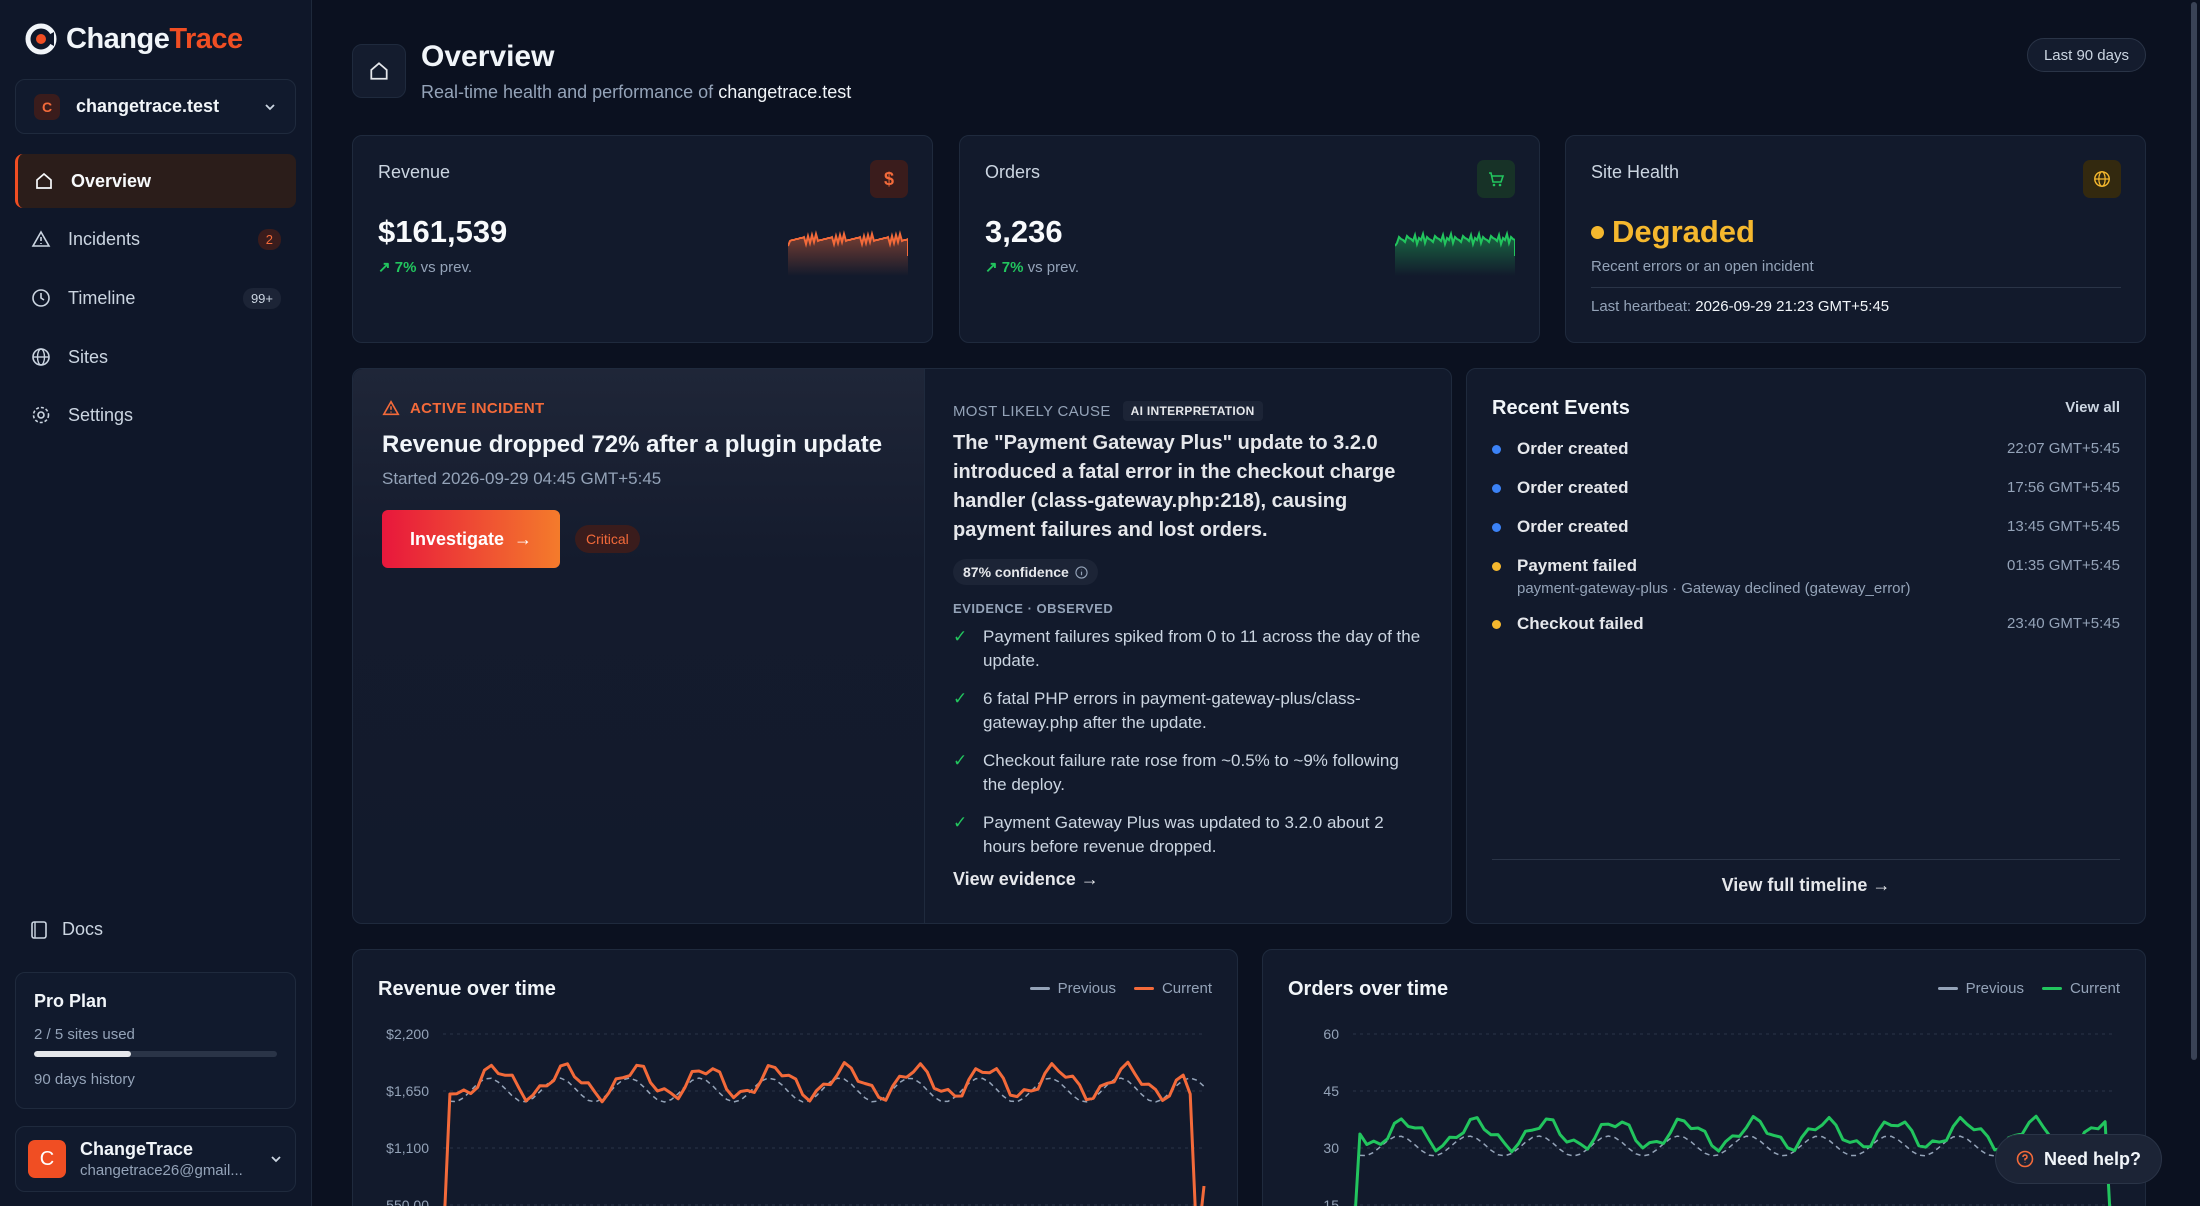  I want to click on brand-name-a: Change, so click(118, 38).